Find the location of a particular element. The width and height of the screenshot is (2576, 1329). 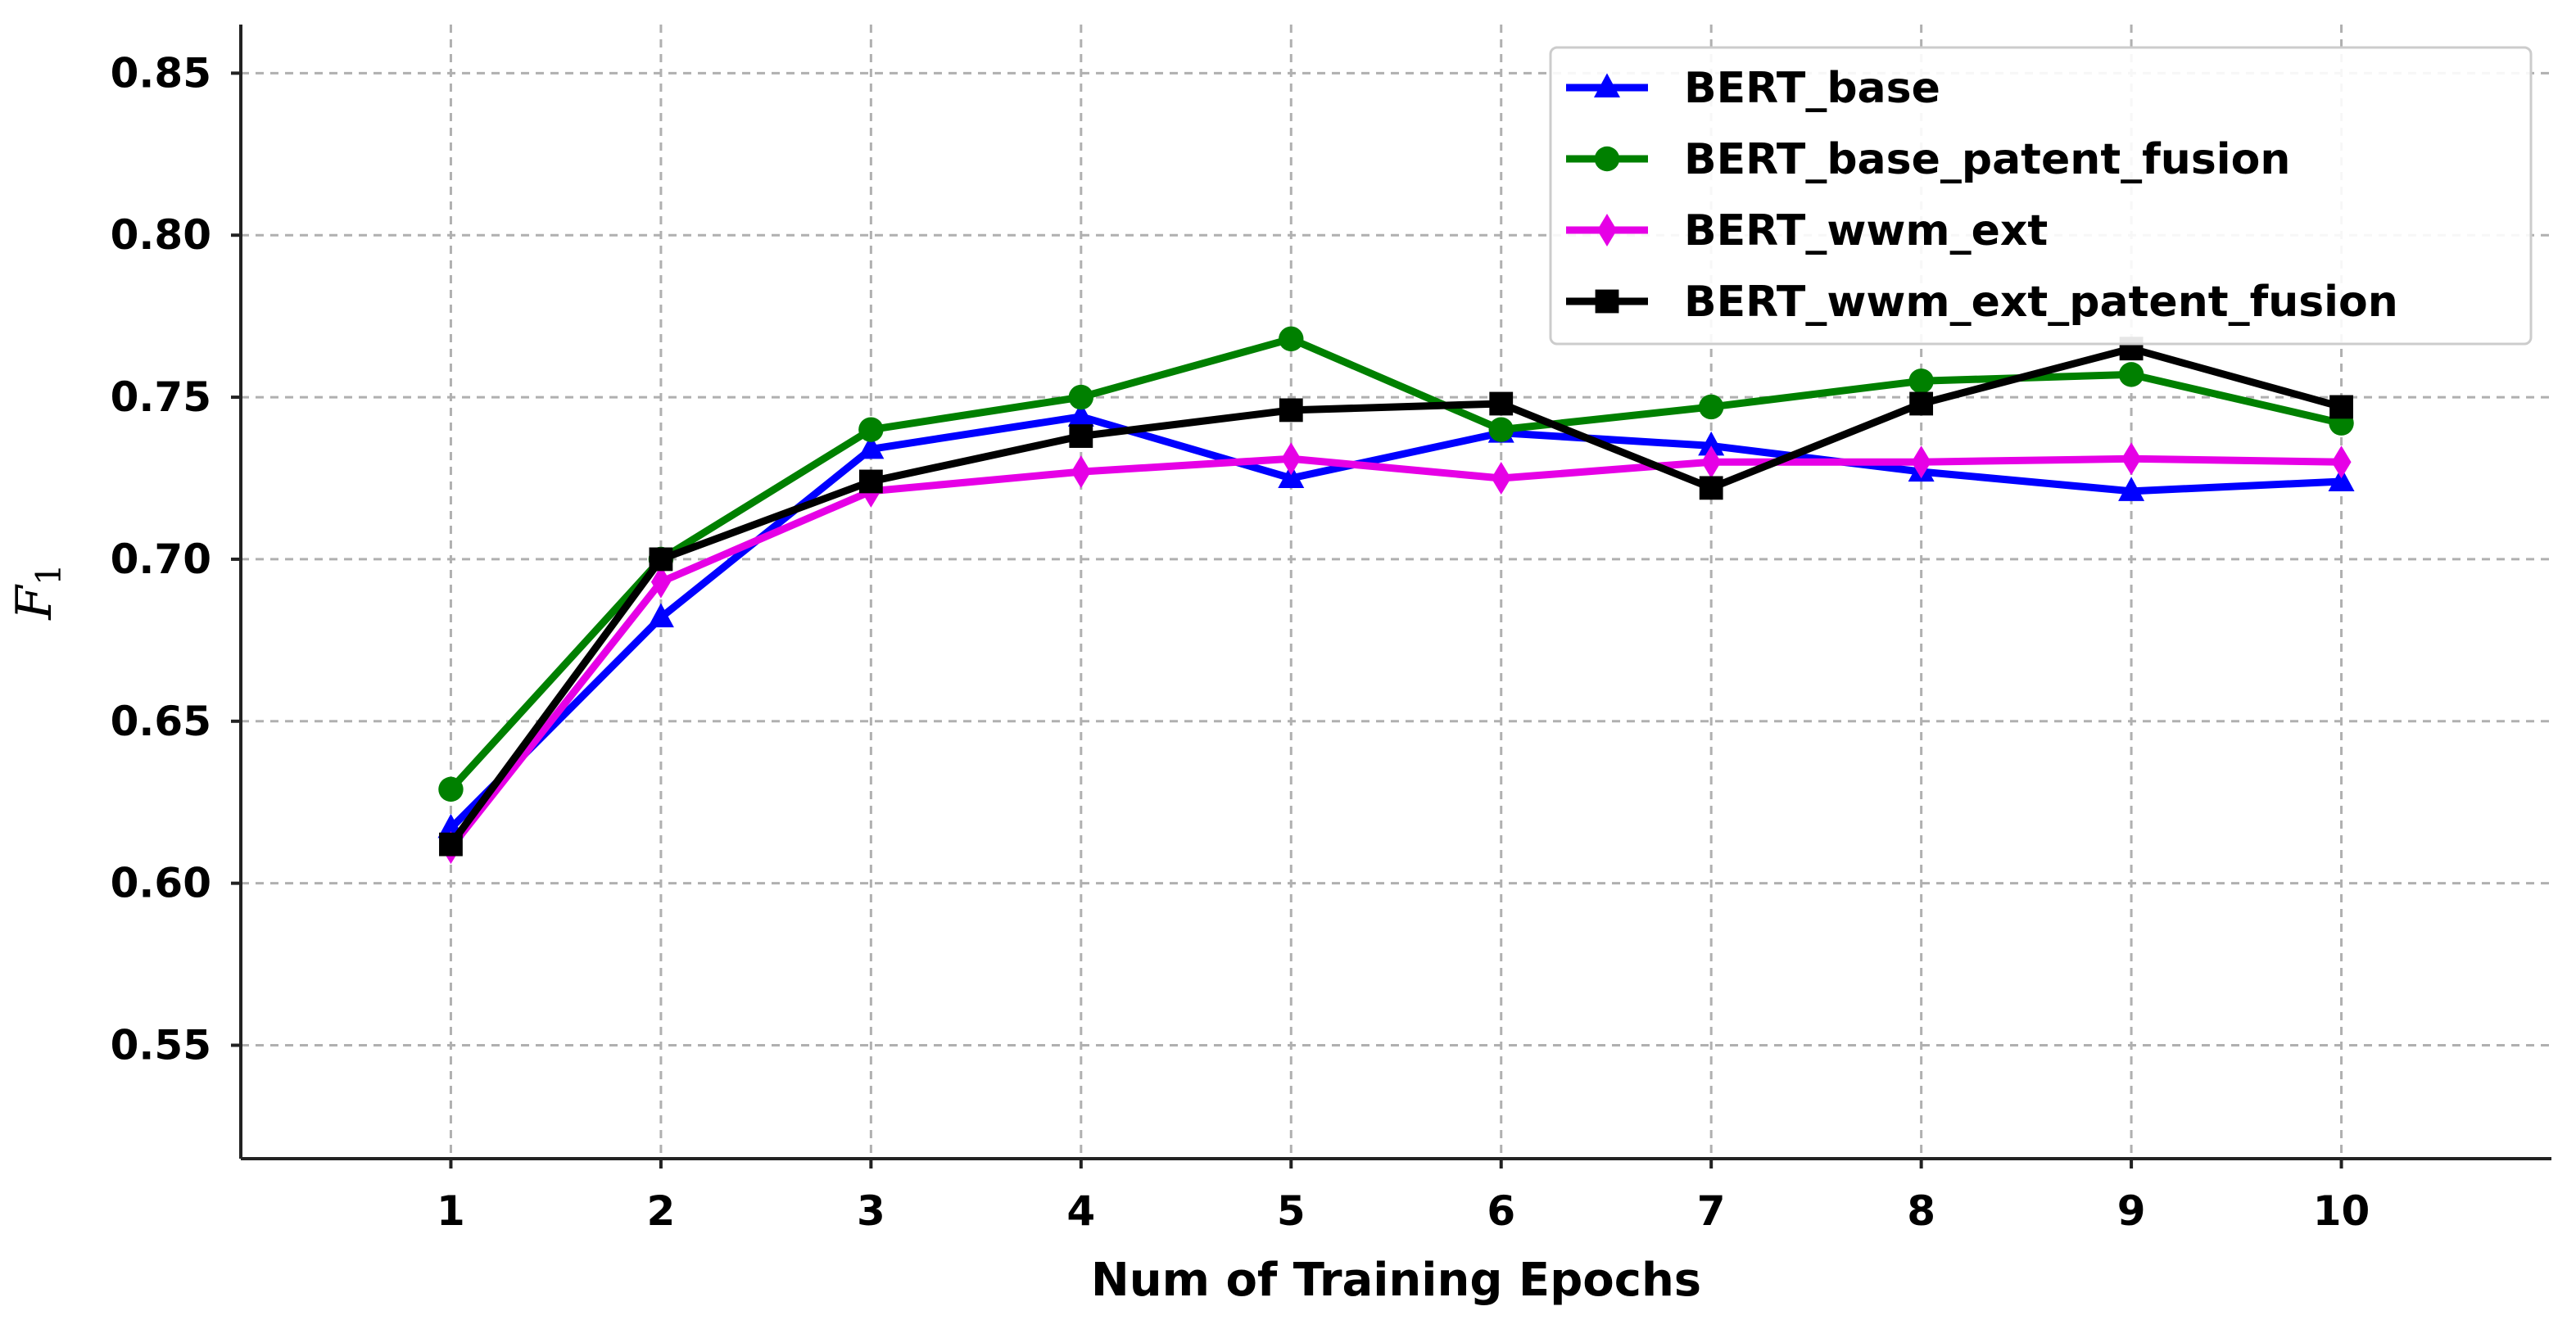

y-tick-label: 0.55 is located at coordinates (161, 1046).